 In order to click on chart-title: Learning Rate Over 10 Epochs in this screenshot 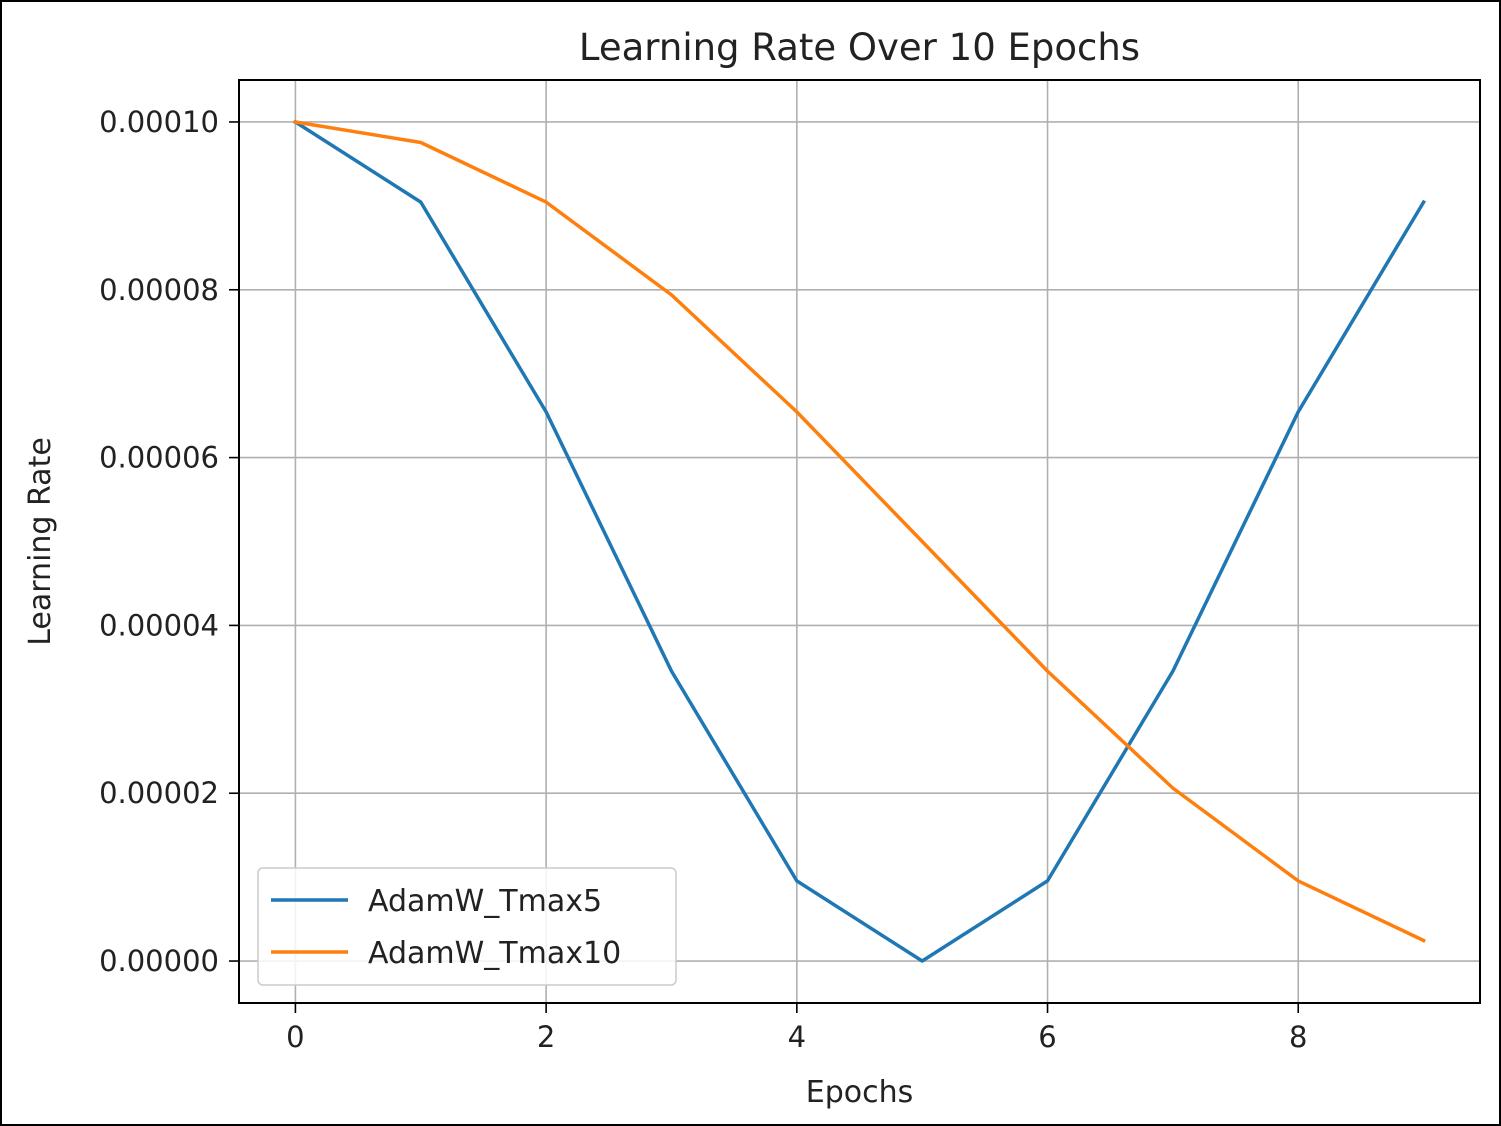, I will do `click(859, 47)`.